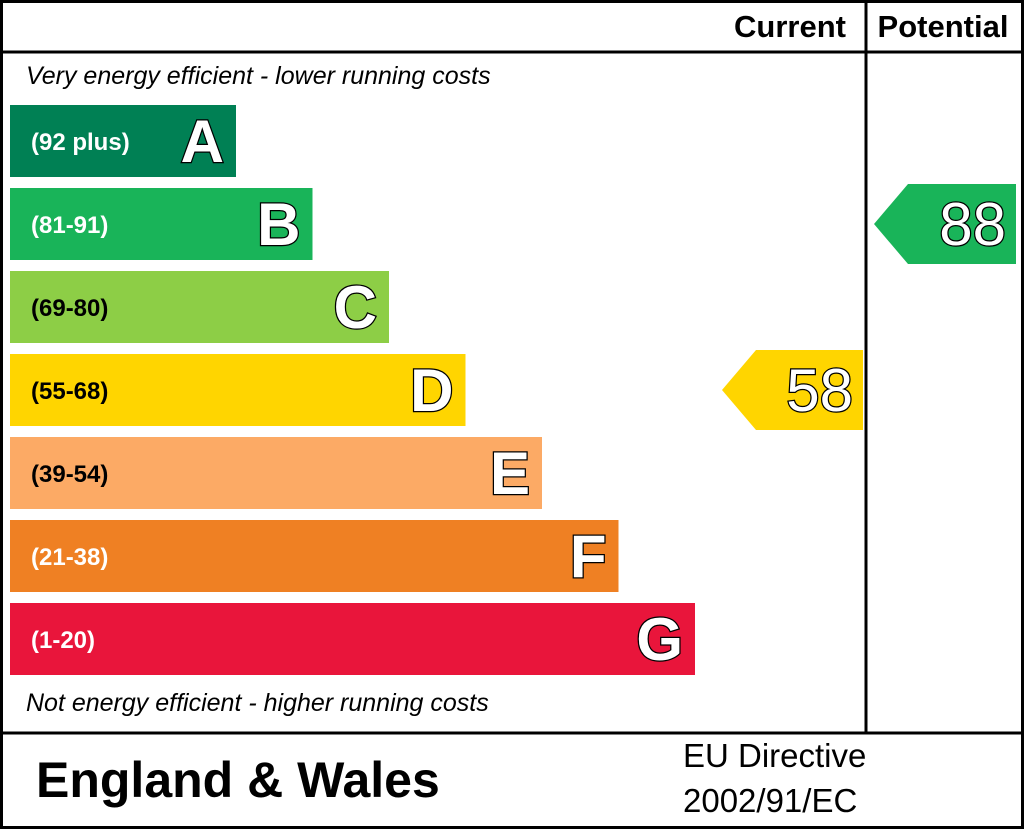 Image resolution: width=1024 pixels, height=829 pixels. Describe the element at coordinates (80, 142) in the screenshot. I see `band-a-range: (92 plus)` at that location.